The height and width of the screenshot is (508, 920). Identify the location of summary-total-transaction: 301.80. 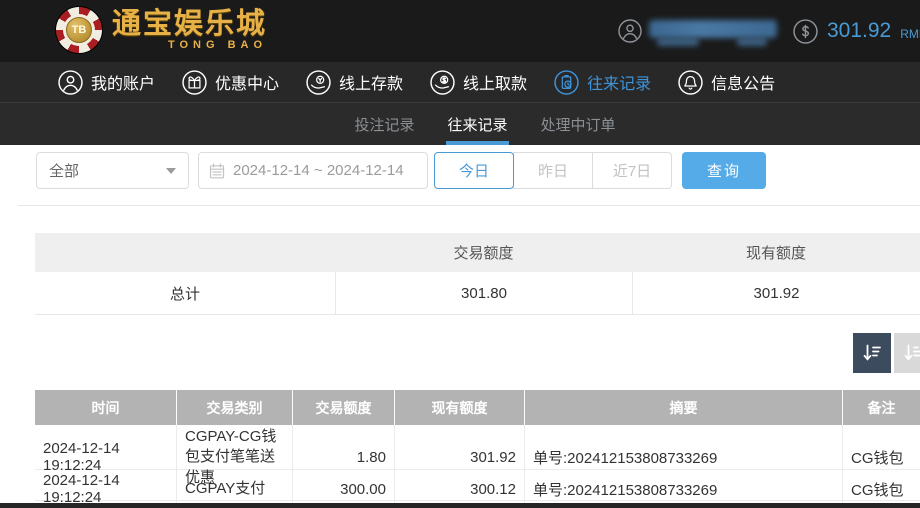
(483, 293).